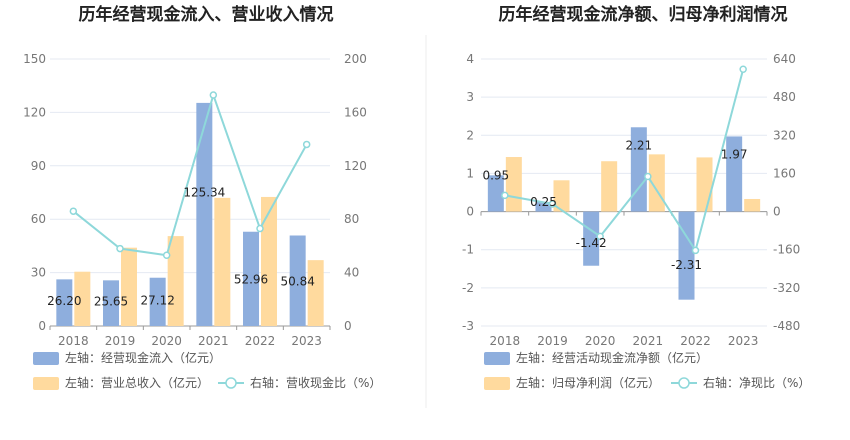  Describe the element at coordinates (348, 326) in the screenshot. I see `chart1-right-tick-label: 0` at that location.